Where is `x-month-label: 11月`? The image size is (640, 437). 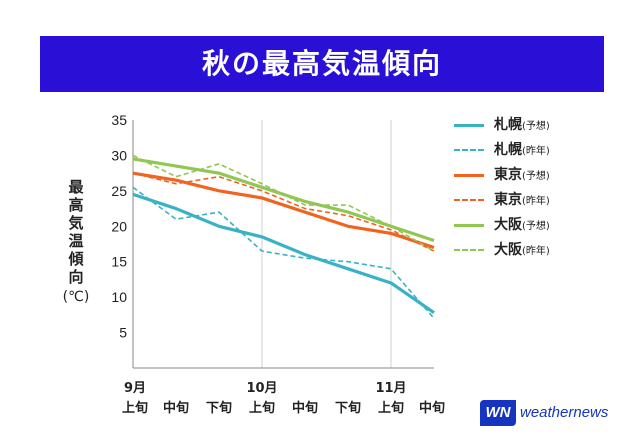
x-month-label: 11月 is located at coordinates (390, 388).